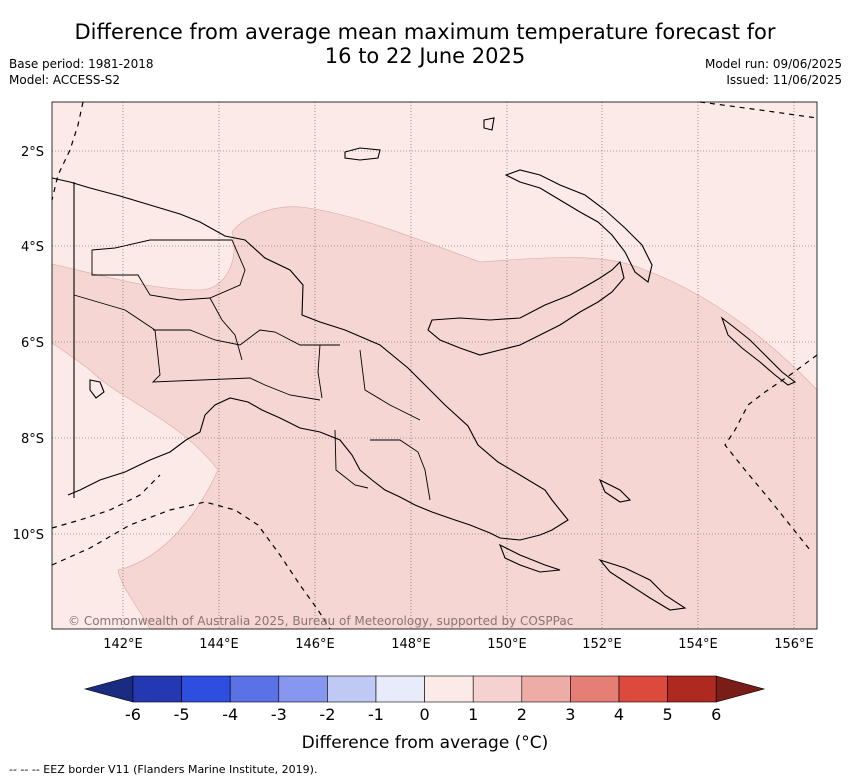 This screenshot has width=850, height=781. I want to click on colorbar-tick-label: -1, so click(376, 714).